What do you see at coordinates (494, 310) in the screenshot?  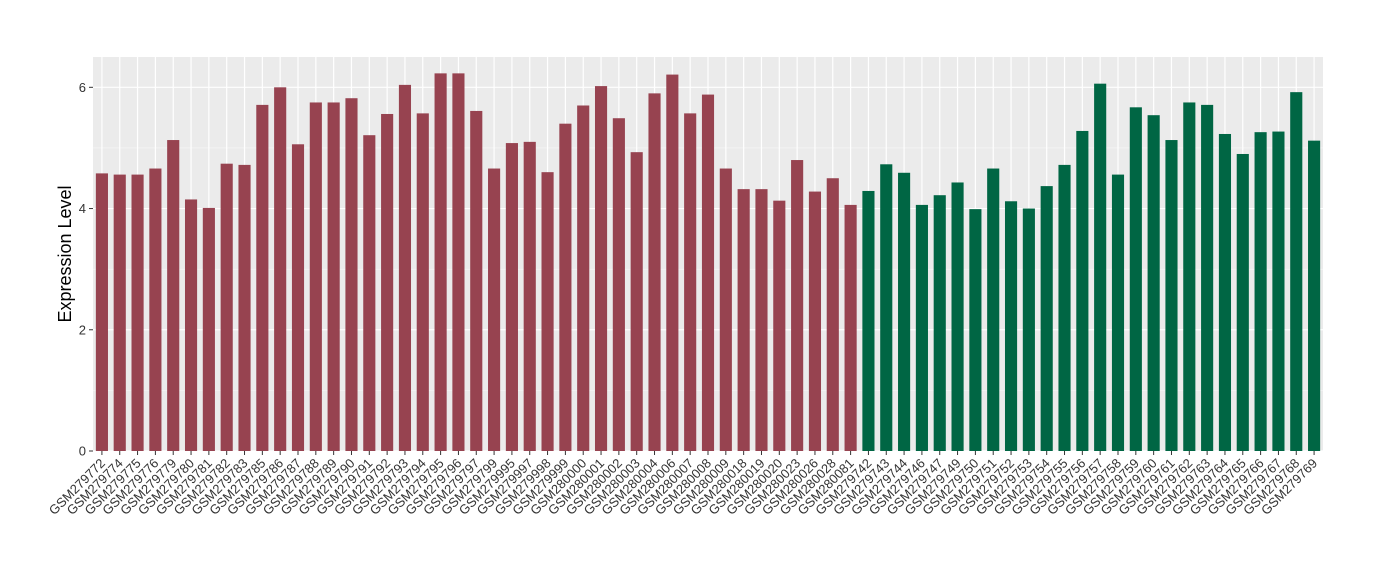 I see `bar-GSM279799` at bounding box center [494, 310].